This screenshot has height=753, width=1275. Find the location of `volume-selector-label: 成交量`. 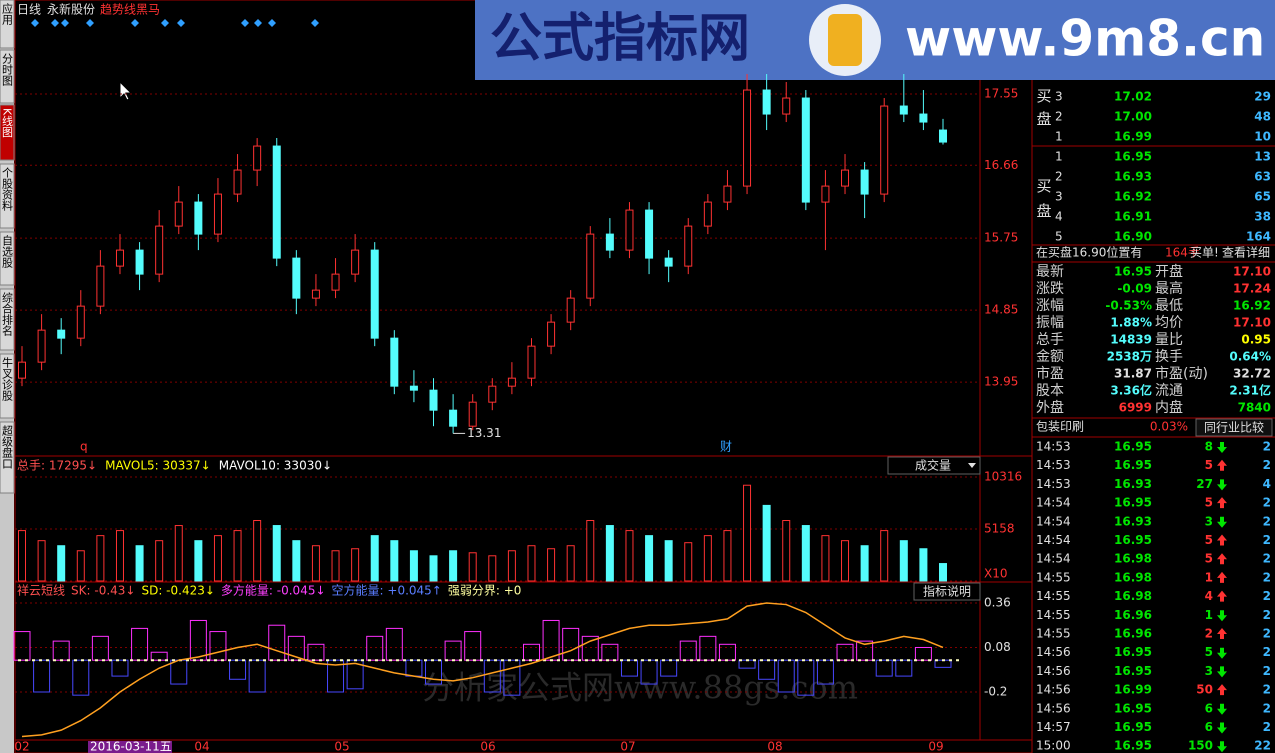

volume-selector-label: 成交量 is located at coordinates (933, 465).